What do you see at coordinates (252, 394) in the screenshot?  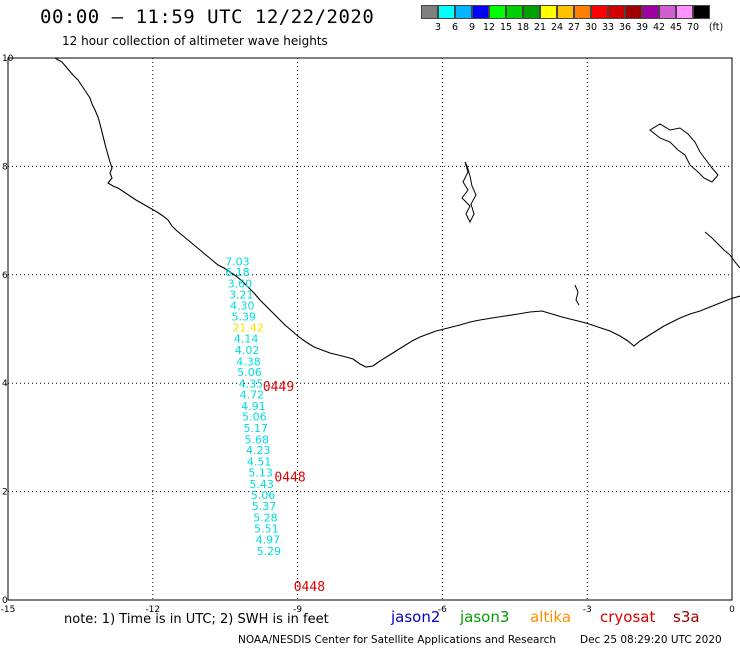 I see `wave-height-value: 4.72` at bounding box center [252, 394].